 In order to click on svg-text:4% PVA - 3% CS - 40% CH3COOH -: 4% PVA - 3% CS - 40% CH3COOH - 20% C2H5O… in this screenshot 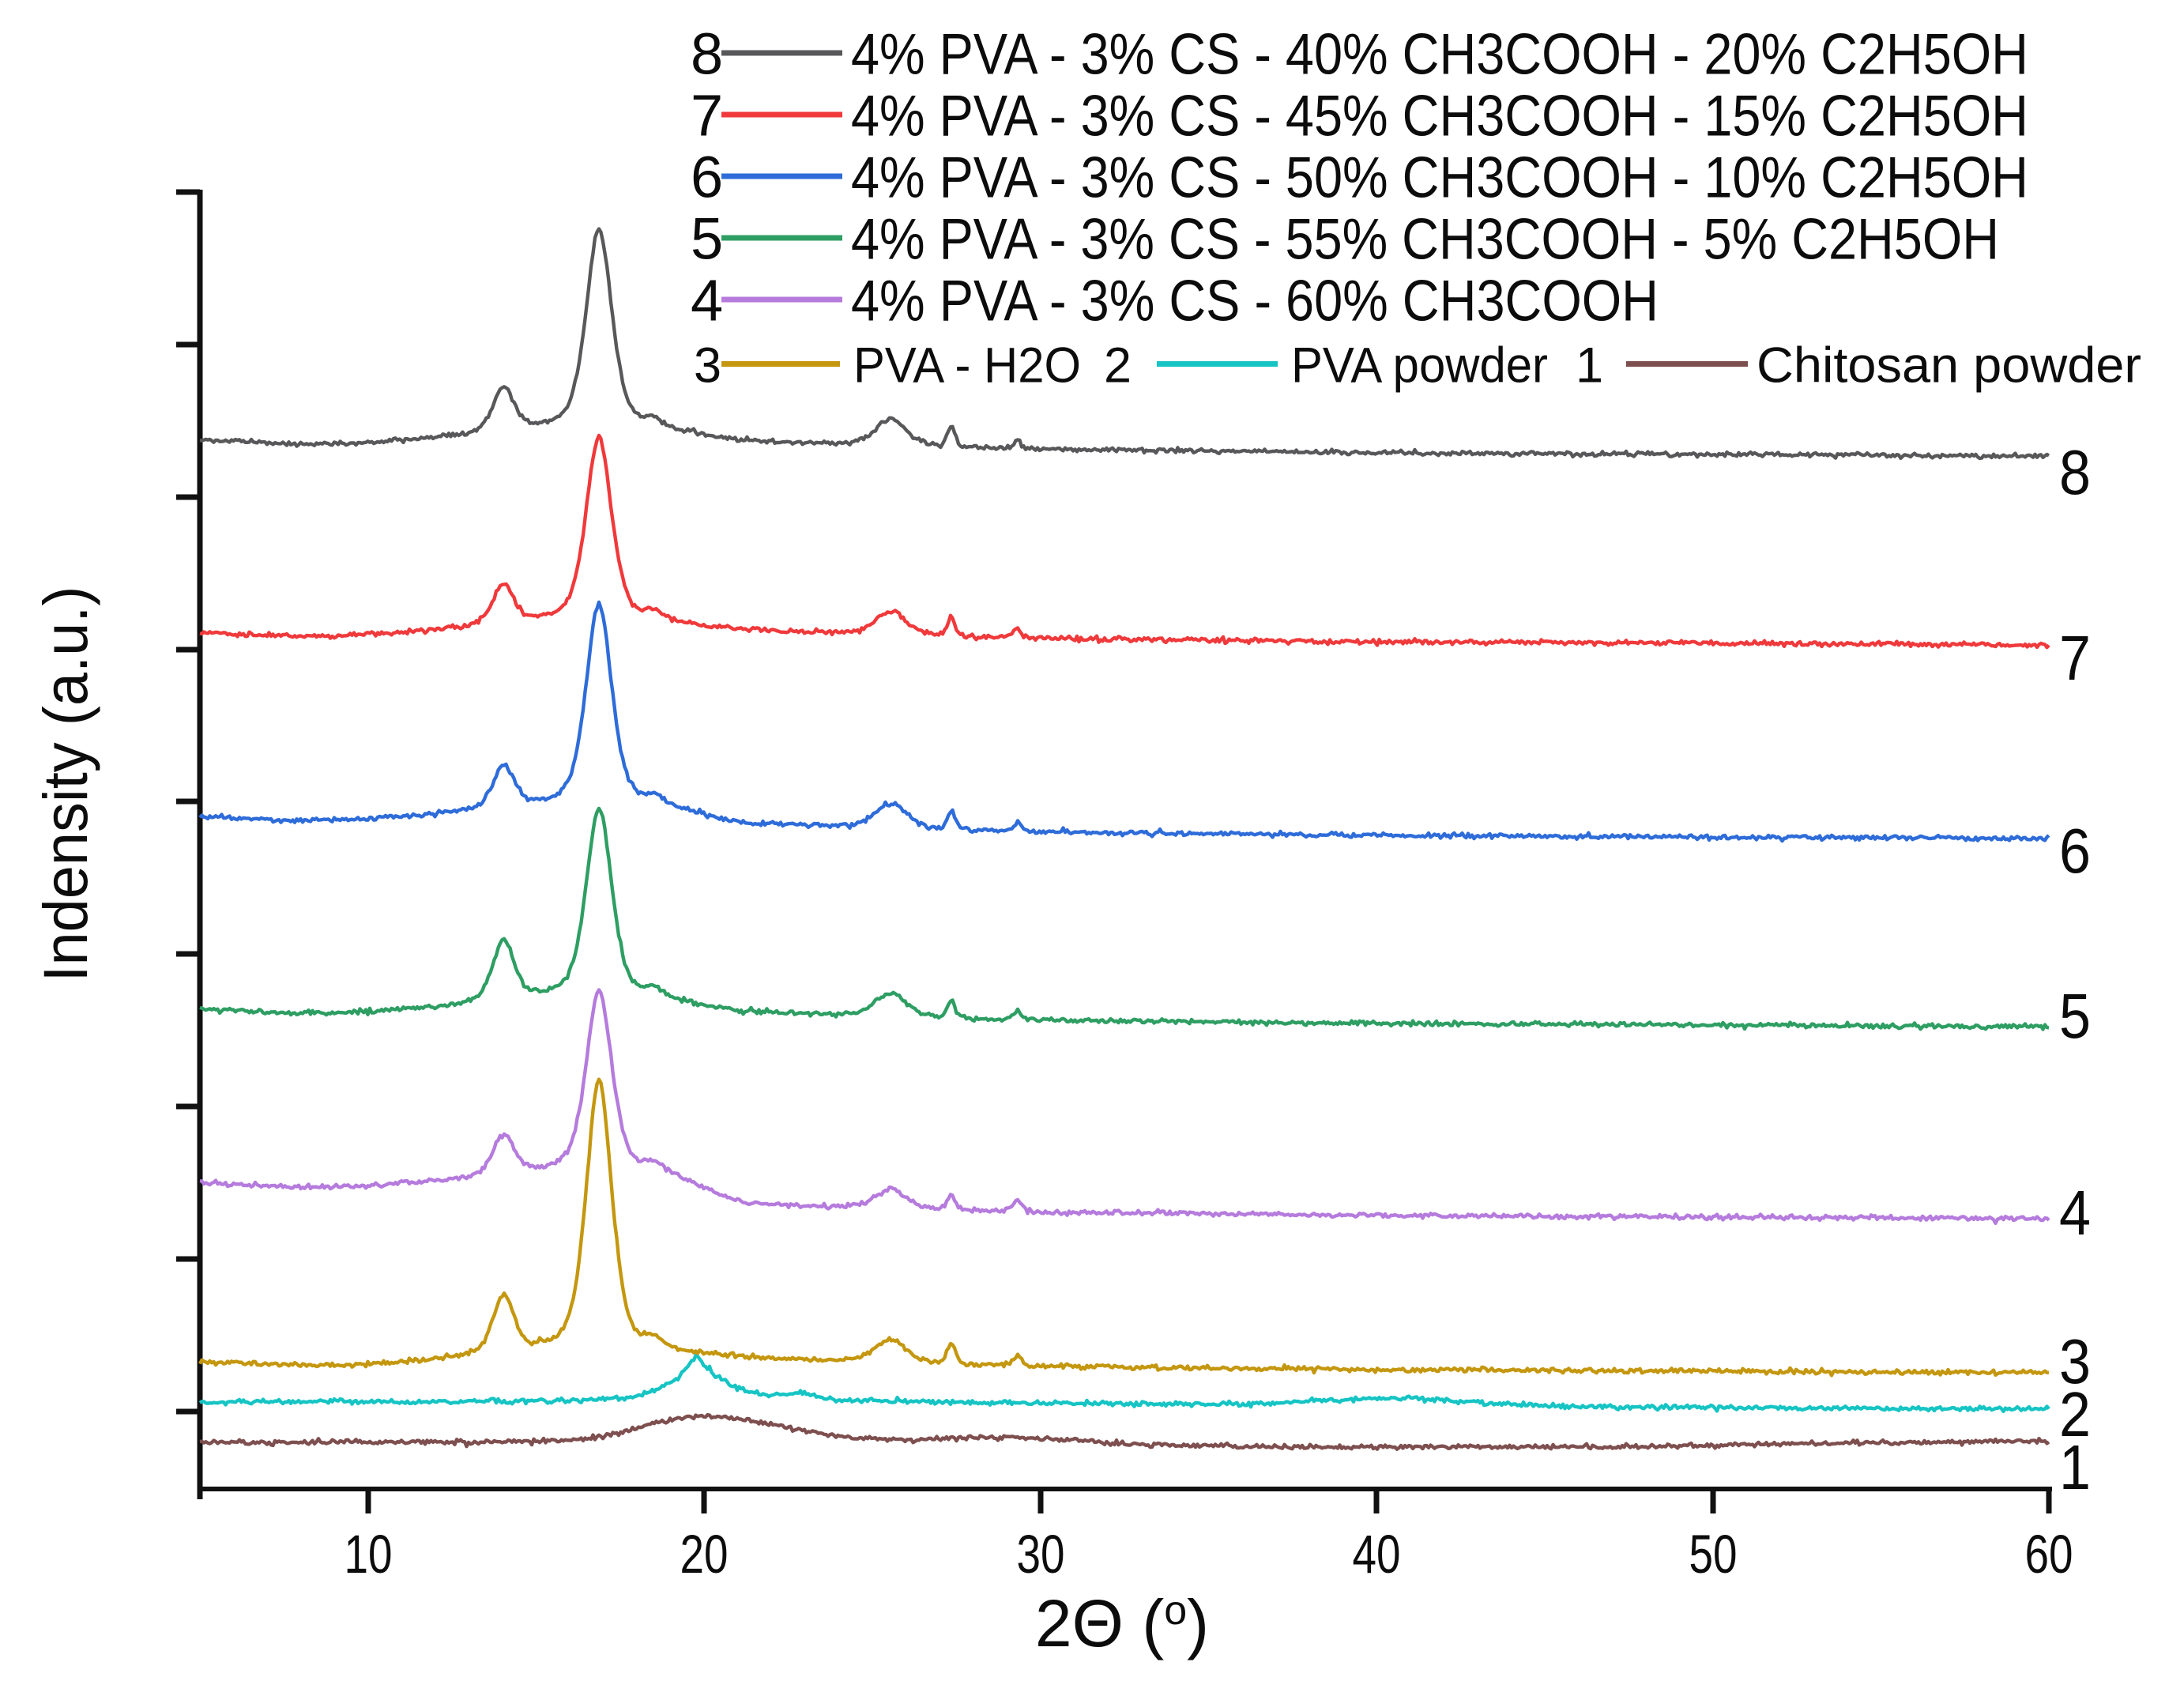, I will do `click(1439, 55)`.